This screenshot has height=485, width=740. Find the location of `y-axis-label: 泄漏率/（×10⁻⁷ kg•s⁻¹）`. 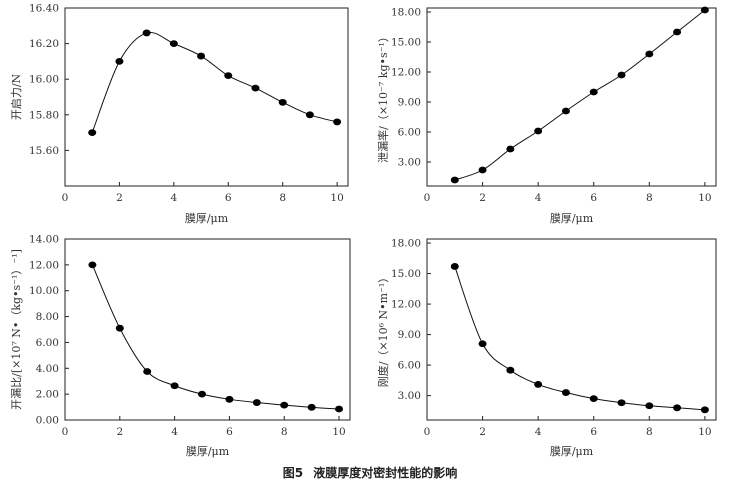

y-axis-label: 泄漏率/（×10⁻⁷ kg•s⁻¹） is located at coordinates (383, 97).